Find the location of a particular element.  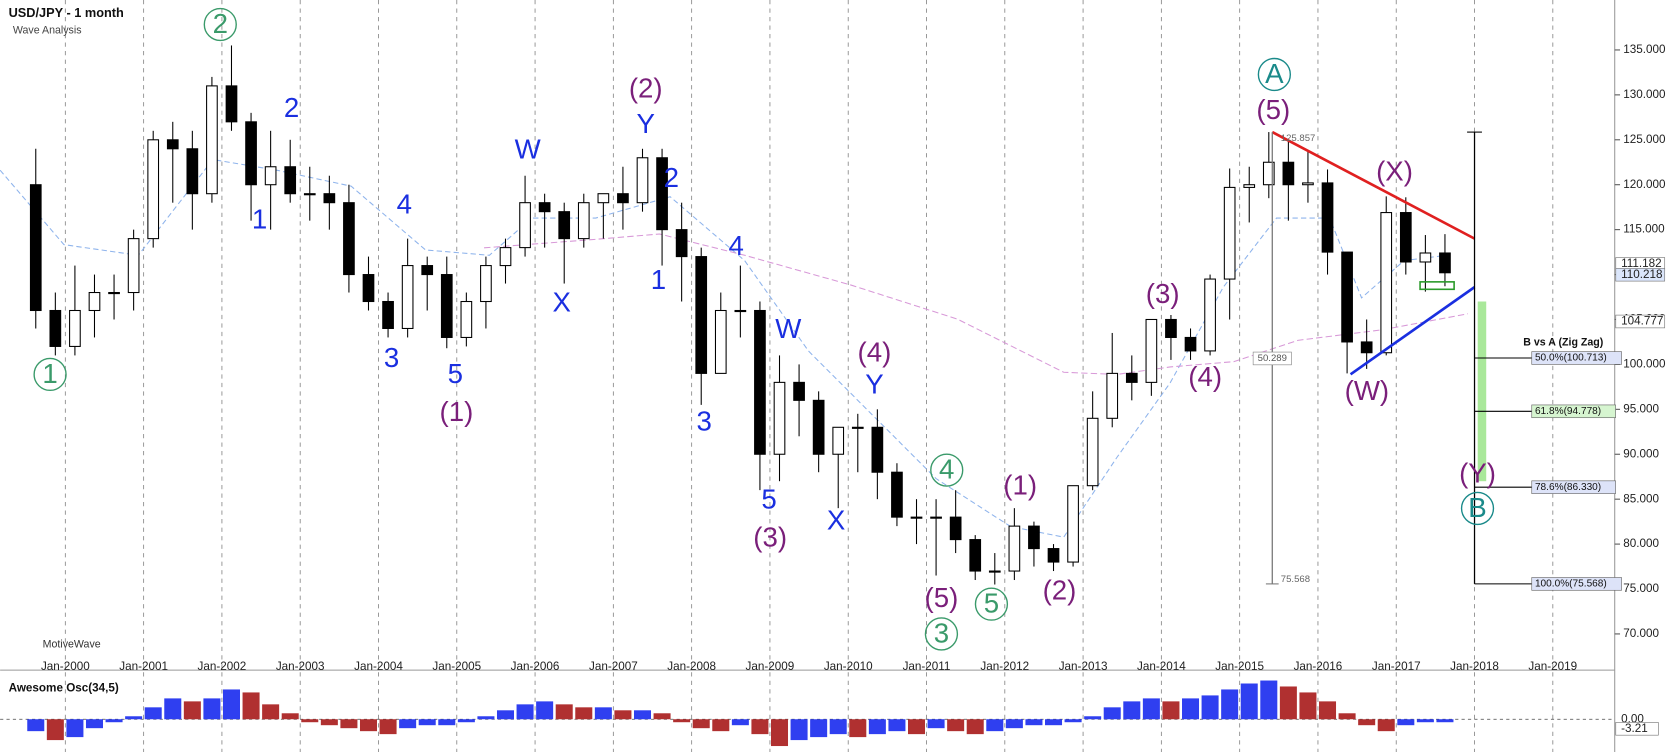

price-tag-label: 111.182 is located at coordinates (1641, 263).